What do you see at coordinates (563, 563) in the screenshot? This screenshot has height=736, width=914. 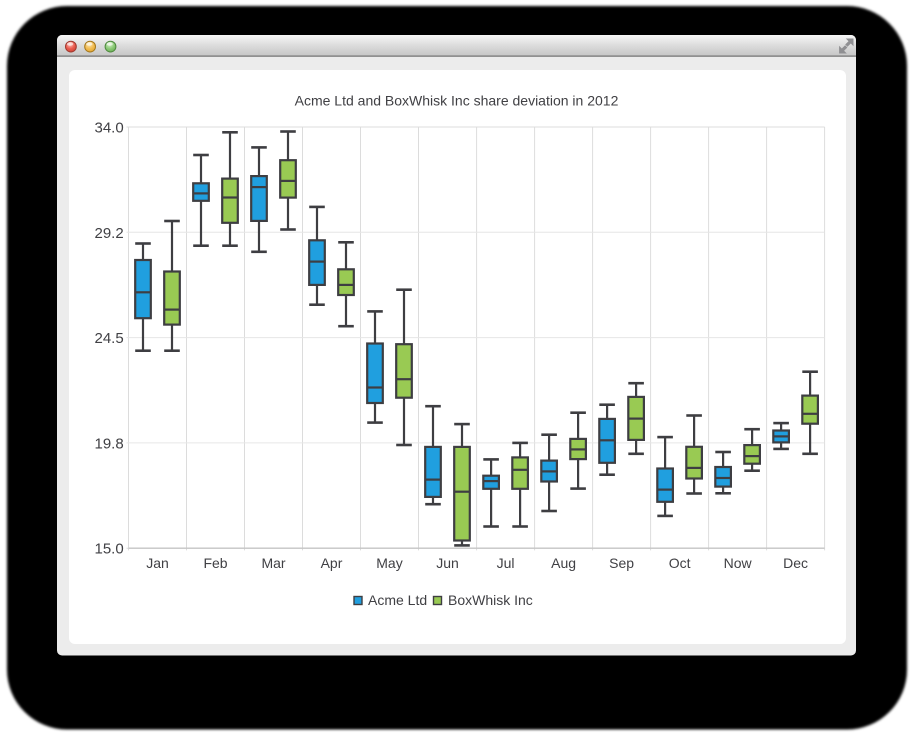 I see `svg-text: Aug` at bounding box center [563, 563].